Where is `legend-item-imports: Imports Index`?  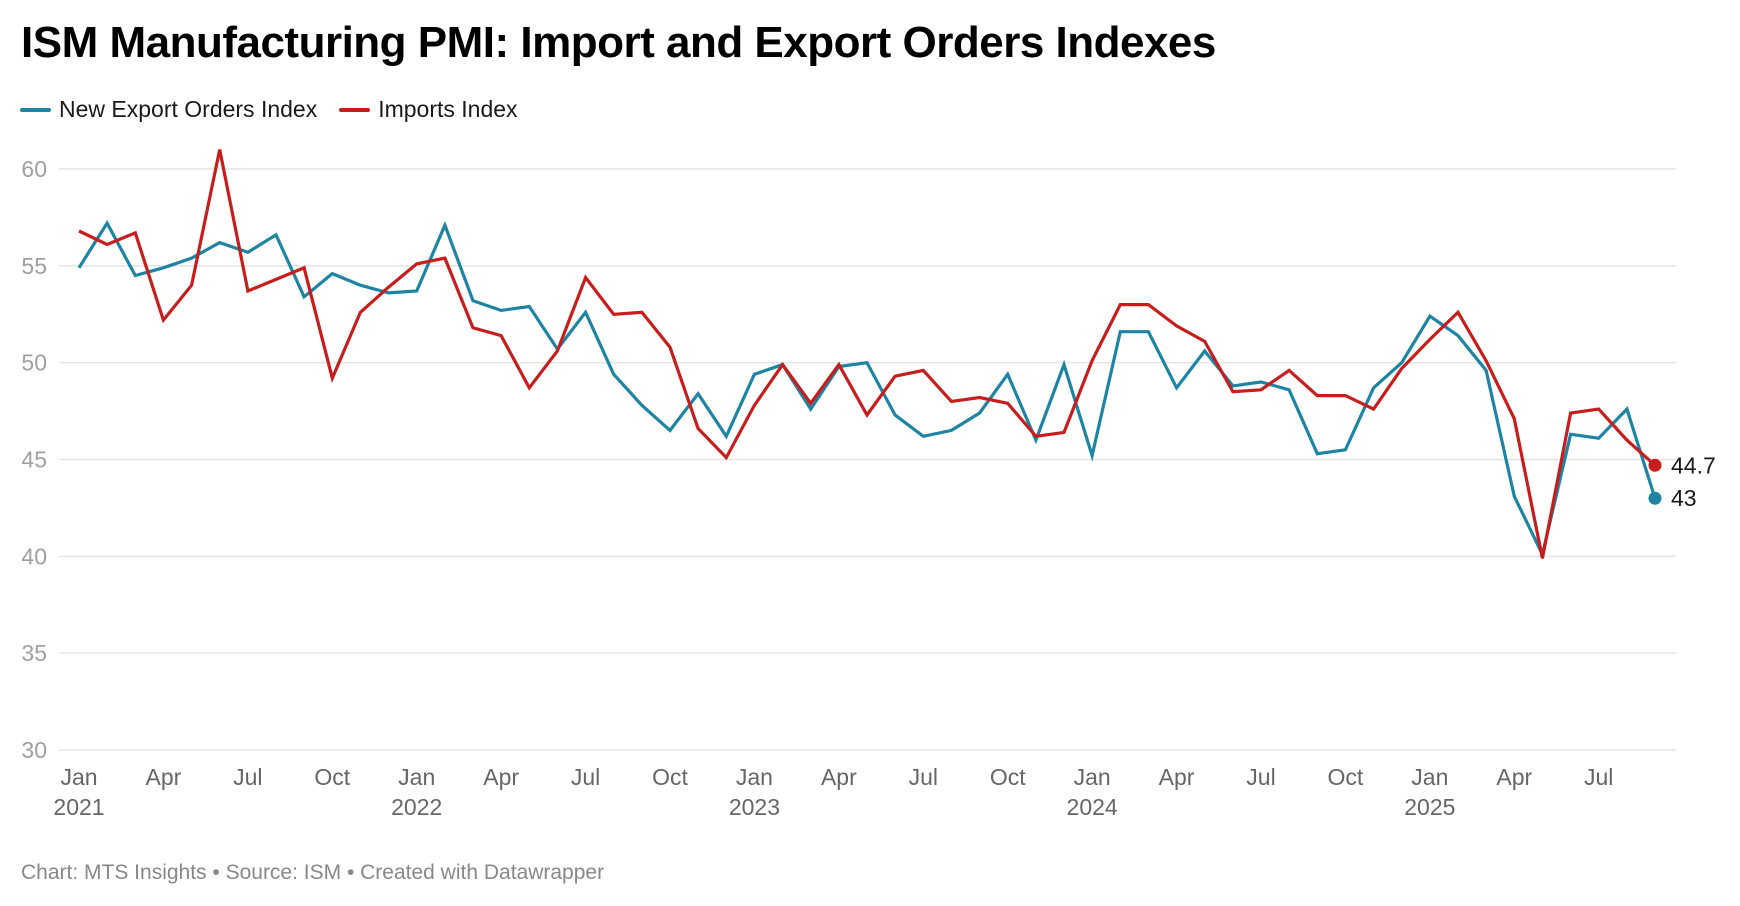 legend-item-imports: Imports Index is located at coordinates (428, 109).